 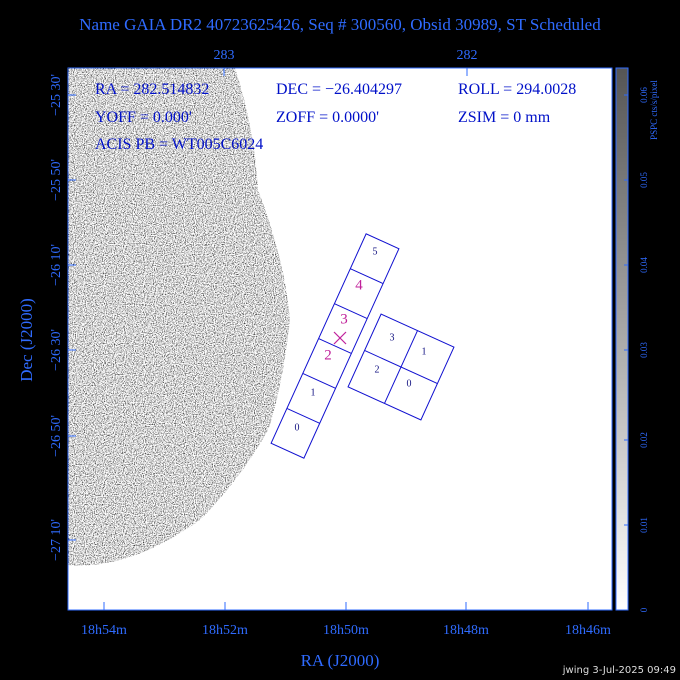 What do you see at coordinates (340, 660) in the screenshot?
I see `x-axis-label: RA (J2000)` at bounding box center [340, 660].